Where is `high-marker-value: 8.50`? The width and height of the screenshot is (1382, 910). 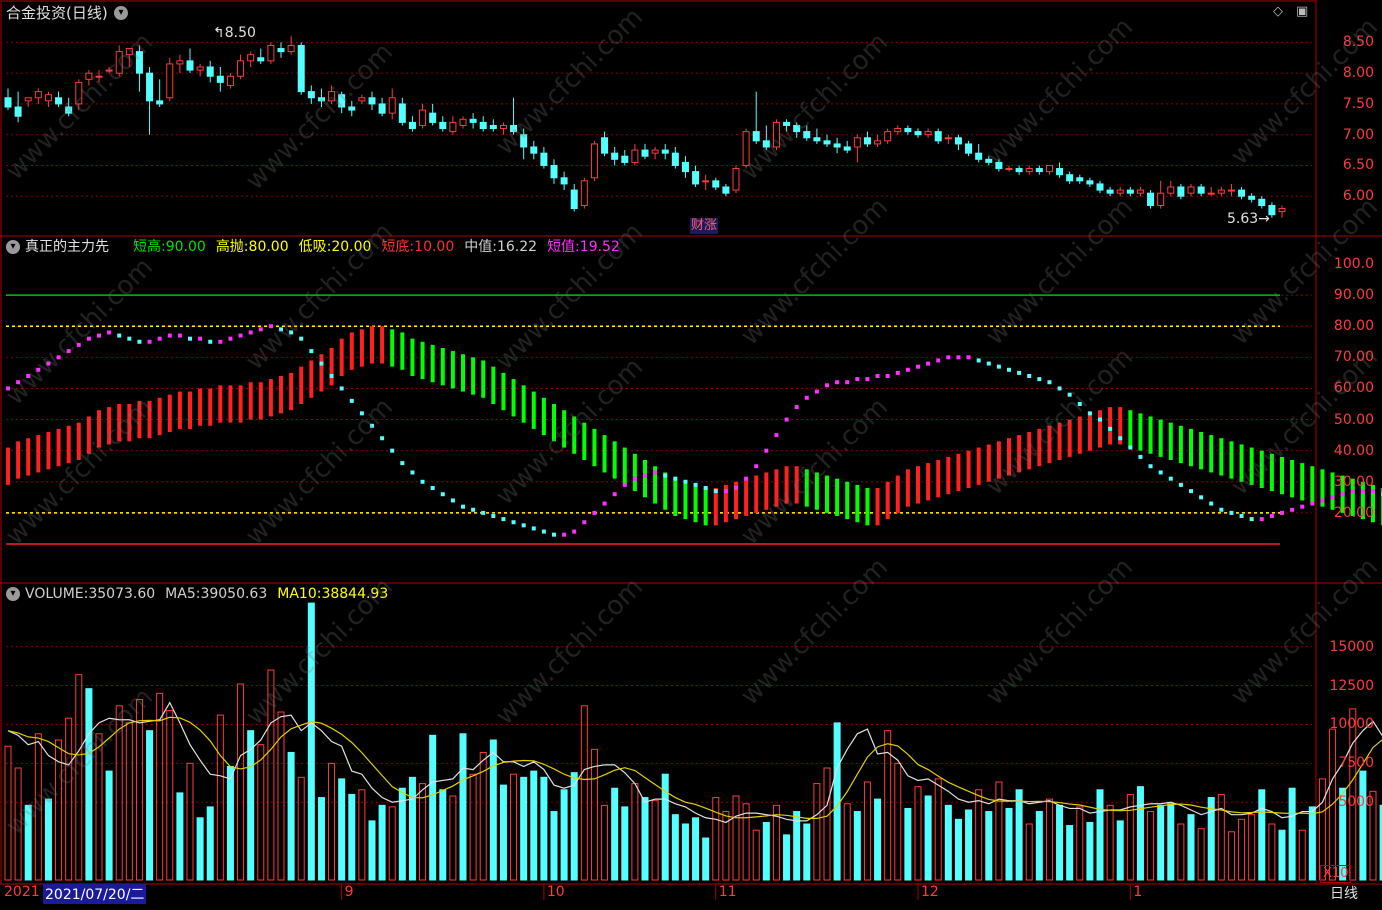 high-marker-value: 8.50 is located at coordinates (240, 33).